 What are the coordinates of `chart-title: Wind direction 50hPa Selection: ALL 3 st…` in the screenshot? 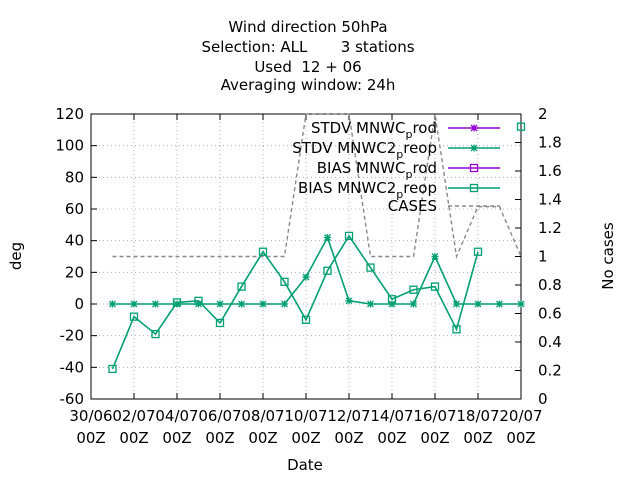 It's located at (307, 56).